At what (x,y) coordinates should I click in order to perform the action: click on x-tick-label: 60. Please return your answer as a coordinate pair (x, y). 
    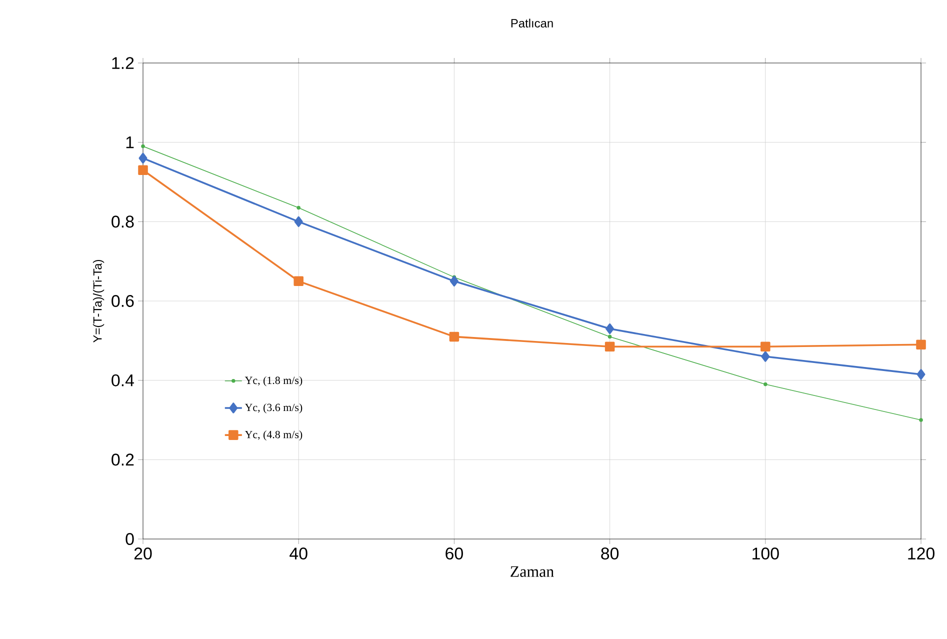
    Looking at the image, I should click on (454, 554).